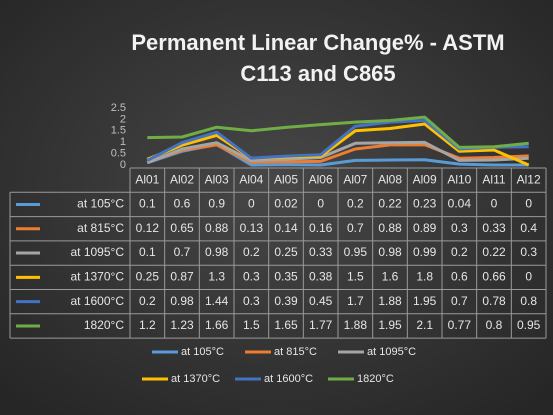 Image resolution: width=553 pixels, height=415 pixels. What do you see at coordinates (317, 42) in the screenshot?
I see `chart-title: Permanent Linear Change% - ASTM` at bounding box center [317, 42].